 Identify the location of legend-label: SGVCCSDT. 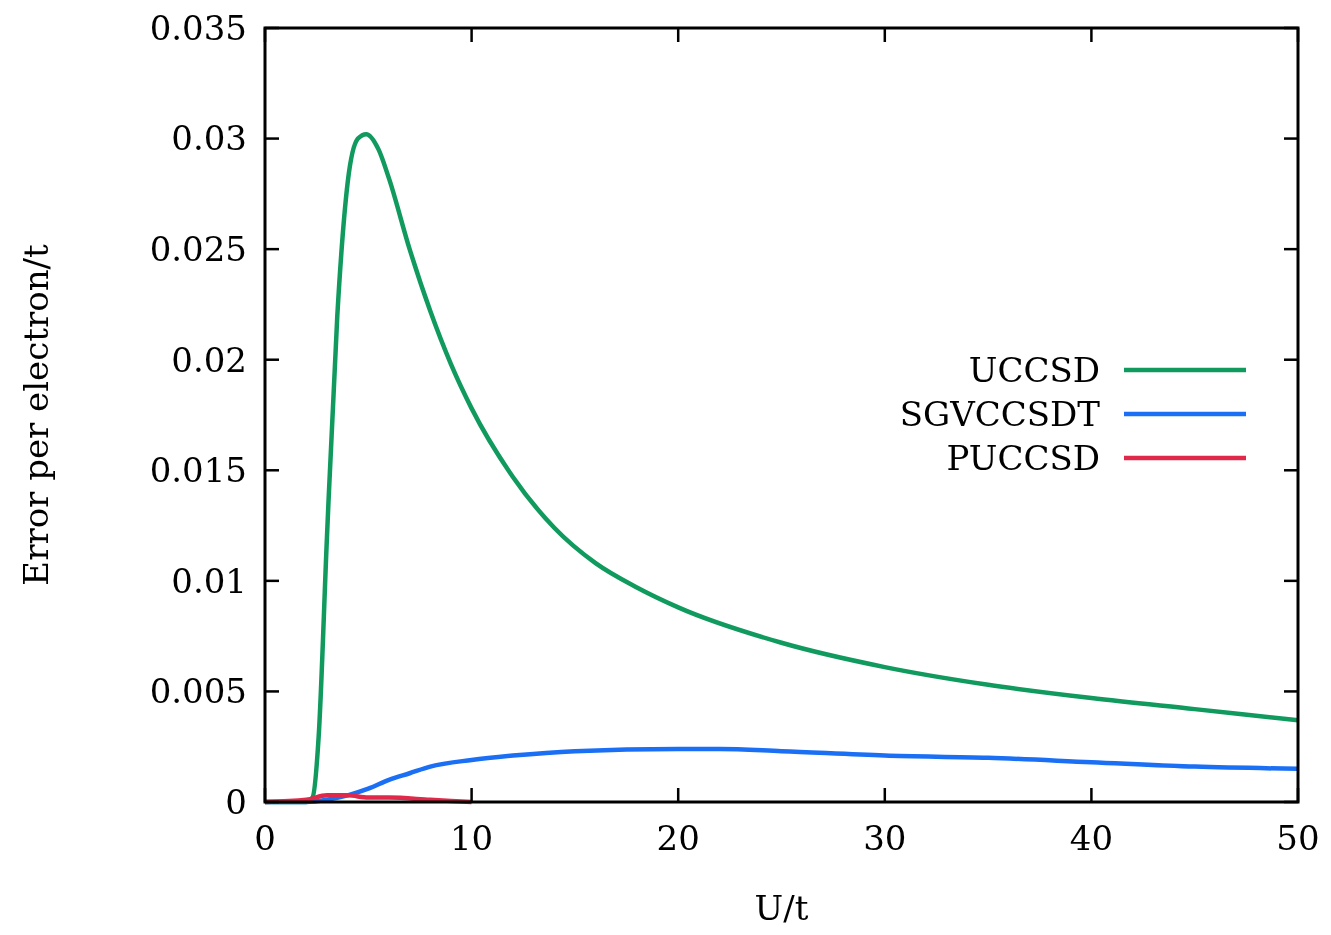
(1000, 413).